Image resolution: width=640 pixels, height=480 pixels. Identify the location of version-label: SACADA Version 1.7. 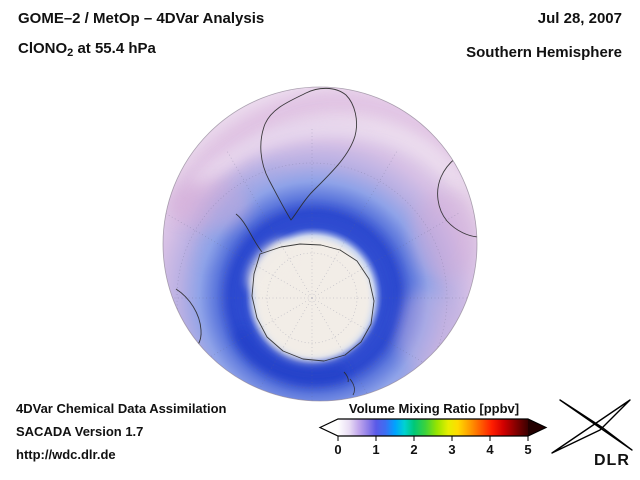
(80, 431).